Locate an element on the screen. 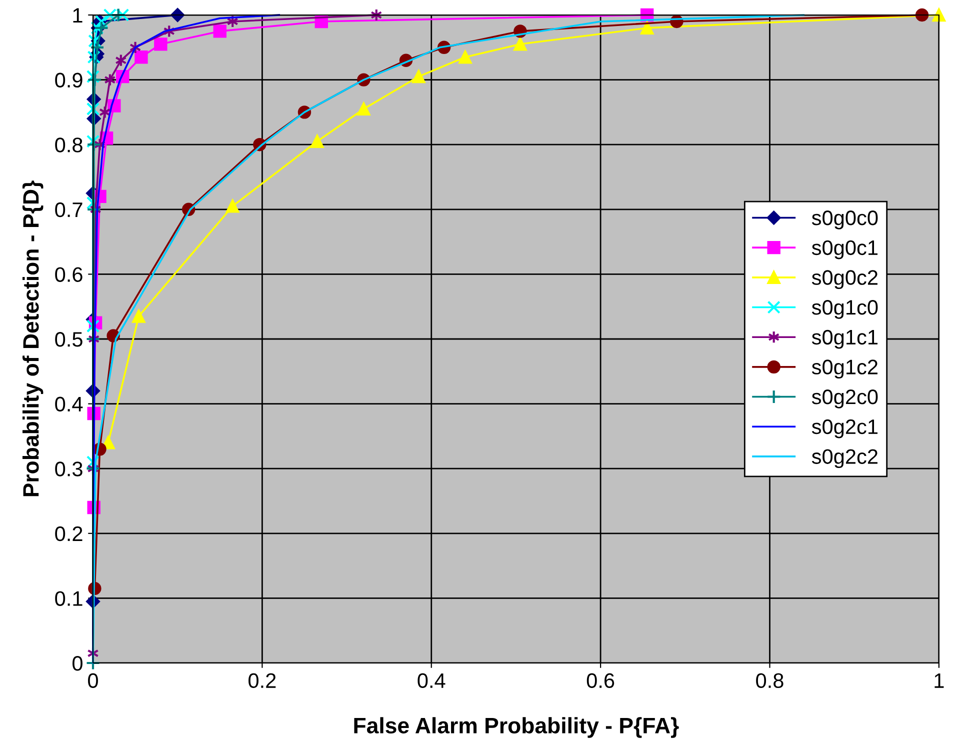 This screenshot has width=963, height=752. y-axis-title: Probability of Detection - P{D} is located at coordinates (33, 338).